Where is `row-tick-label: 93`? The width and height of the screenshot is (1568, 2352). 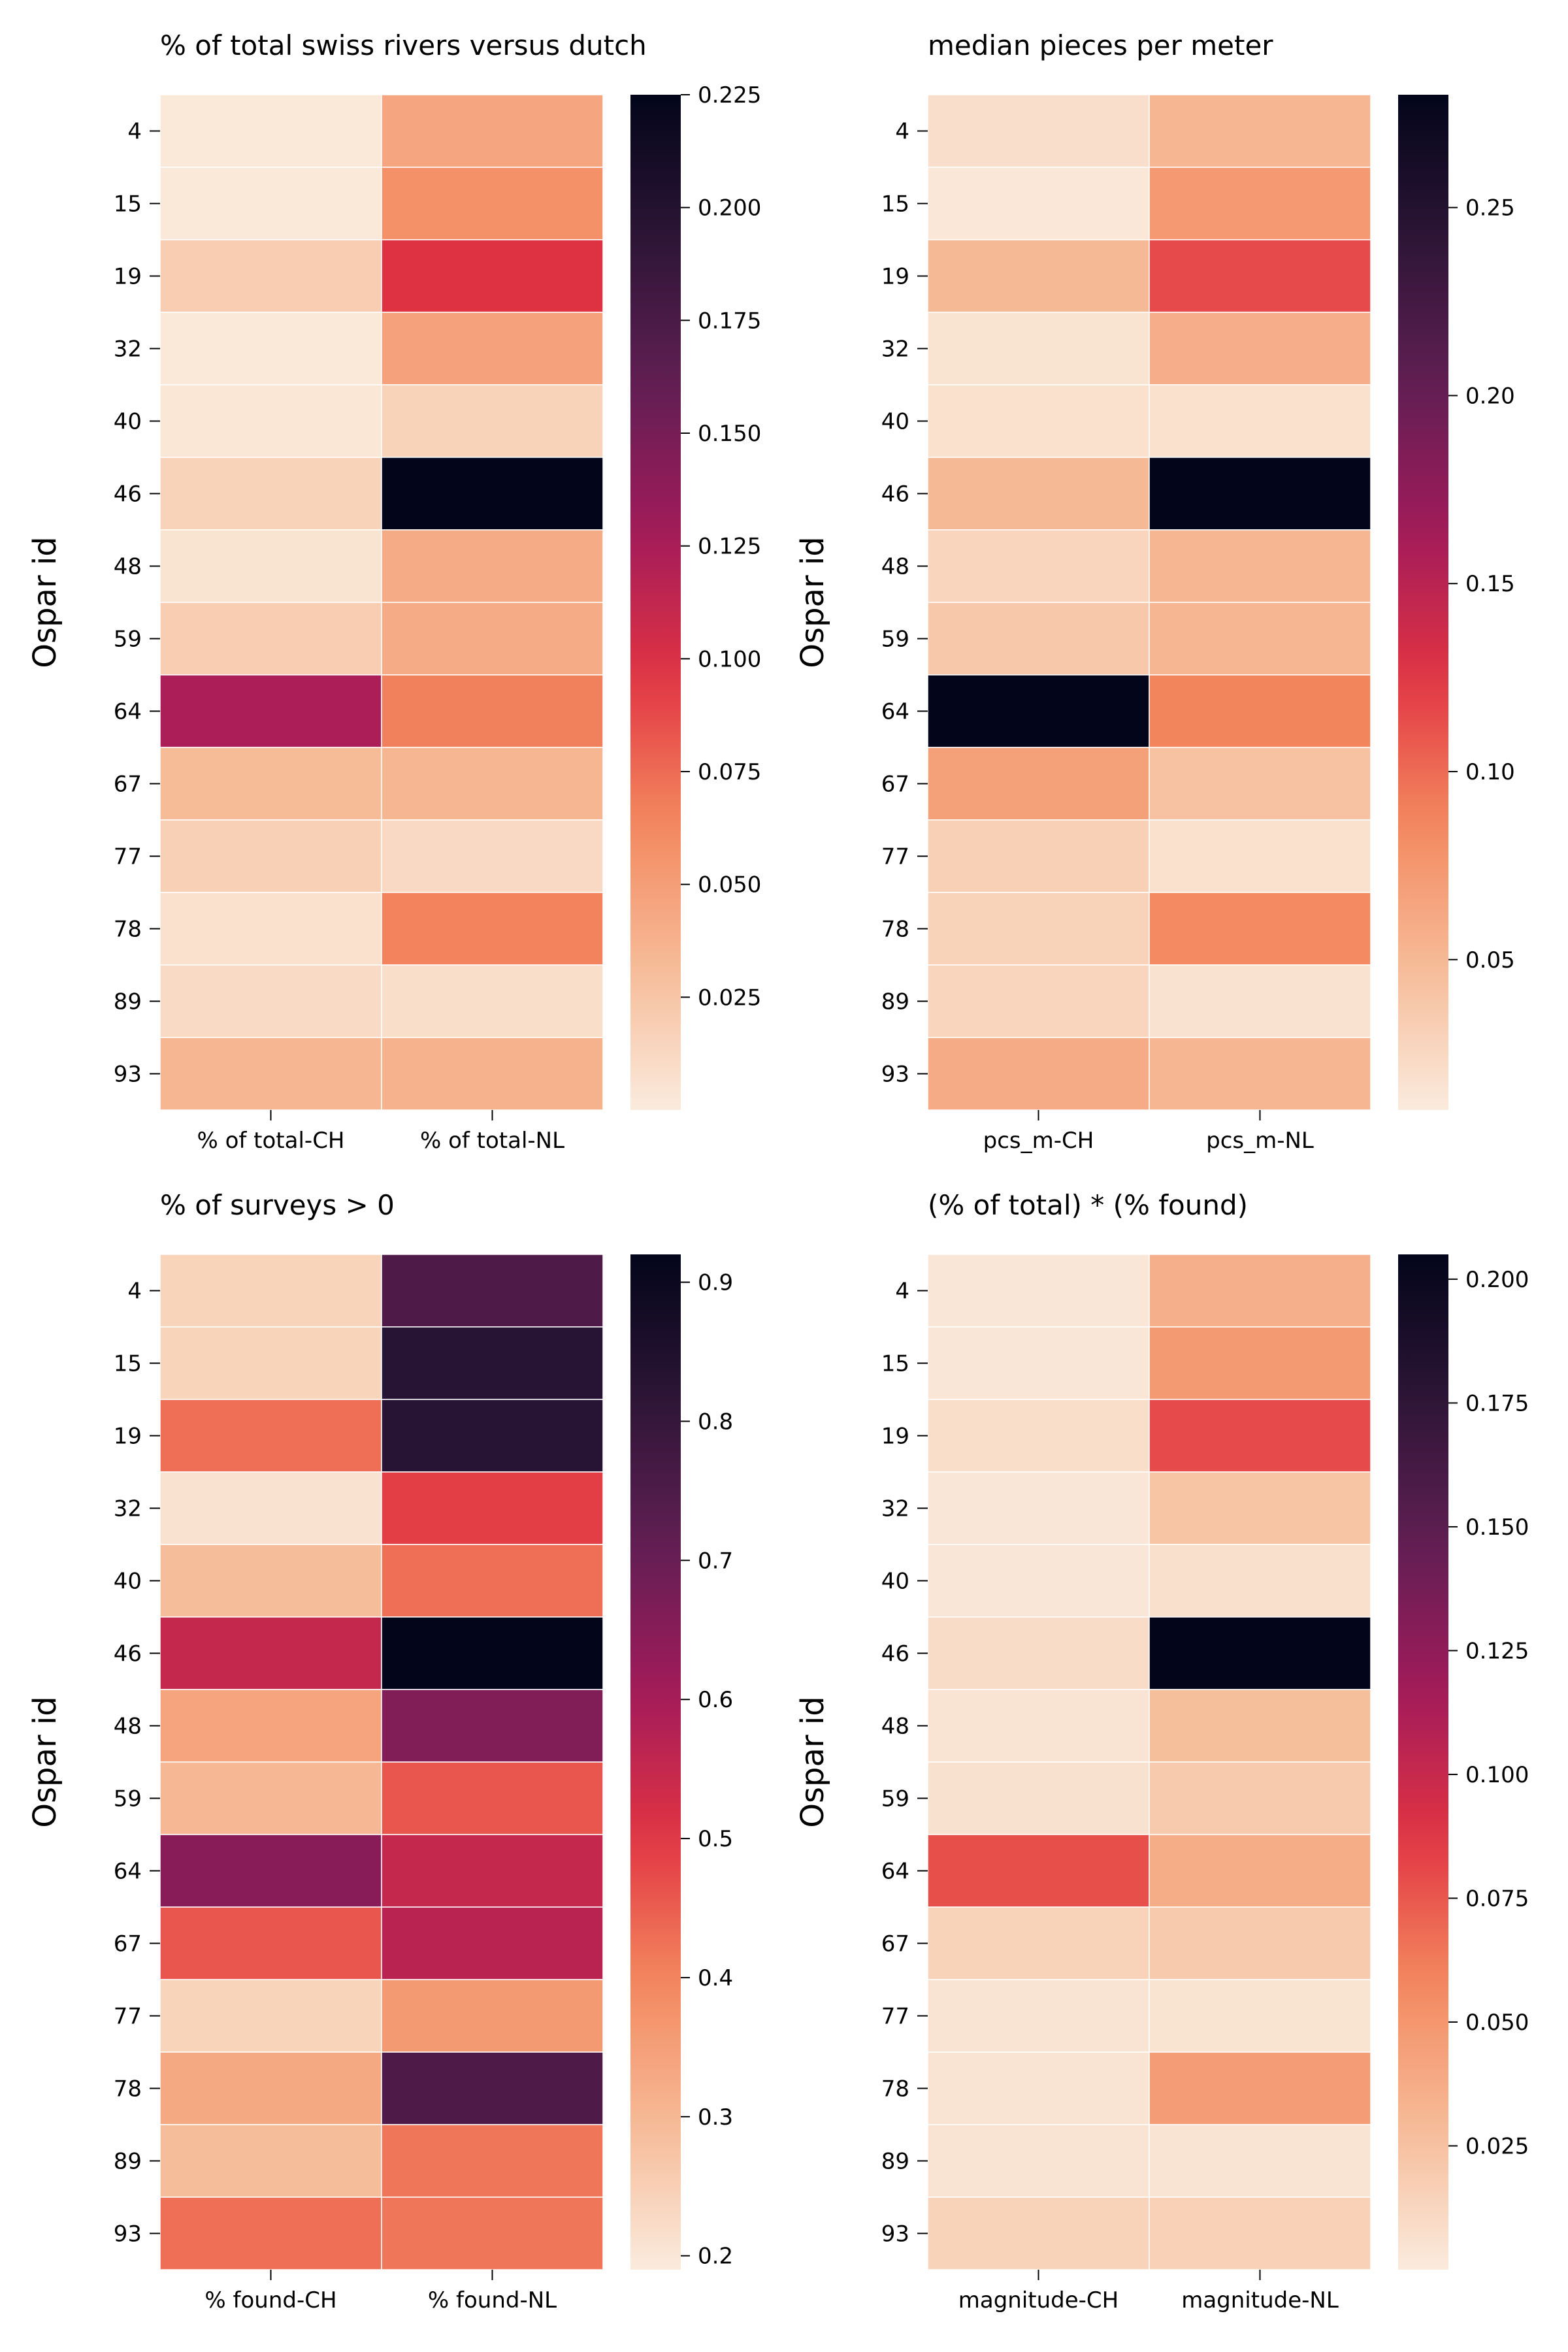 row-tick-label: 93 is located at coordinates (128, 1075).